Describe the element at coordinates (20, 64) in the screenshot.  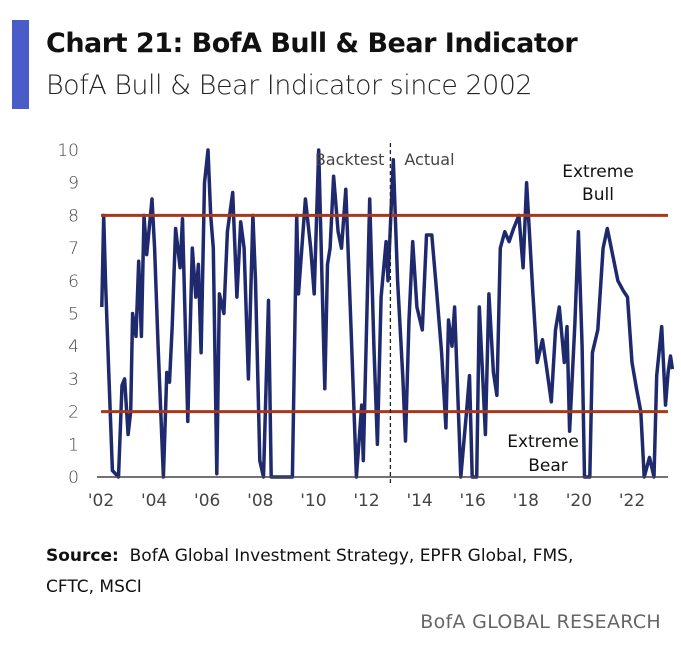
I see `accent-bar` at that location.